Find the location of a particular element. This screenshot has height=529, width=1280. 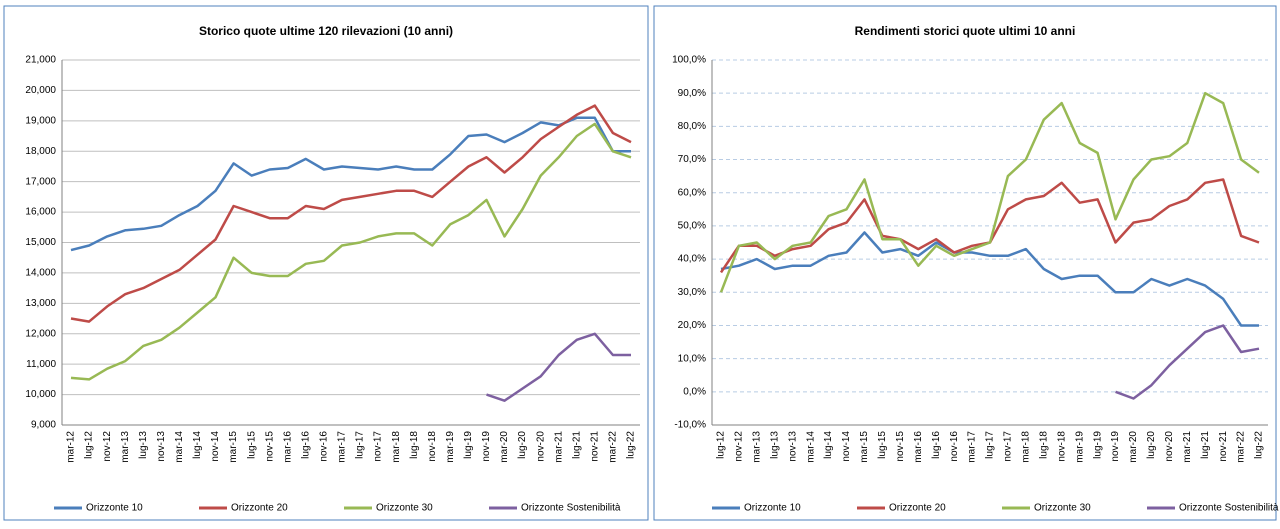

y-tick-label: 70,0% is located at coordinates (692, 159).